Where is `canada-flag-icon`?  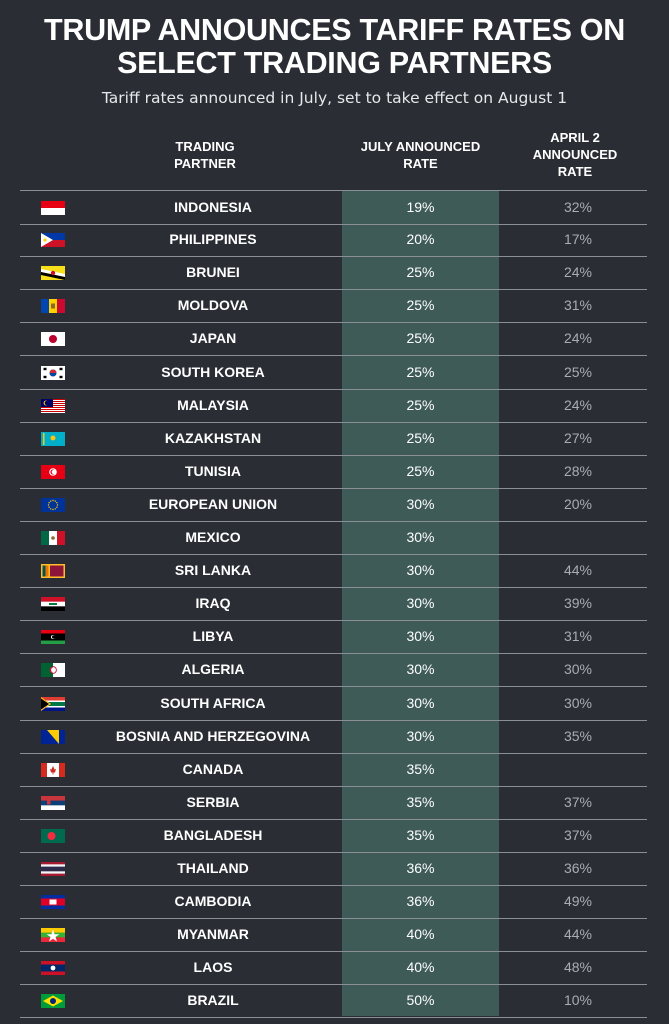
canada-flag-icon is located at coordinates (53, 769).